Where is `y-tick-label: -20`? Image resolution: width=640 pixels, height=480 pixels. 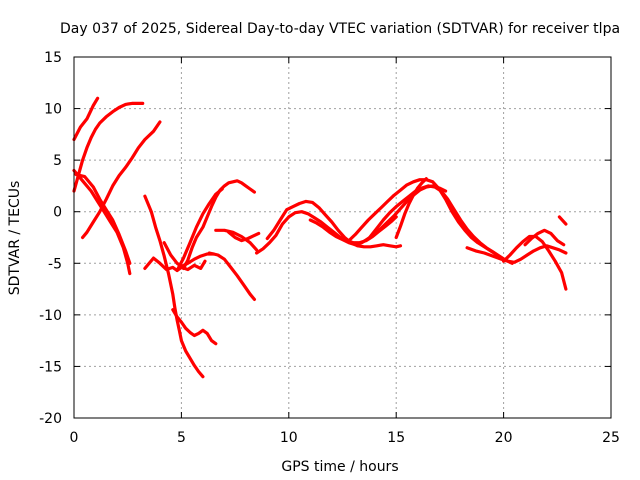 y-tick-label: -20 is located at coordinates (50, 419).